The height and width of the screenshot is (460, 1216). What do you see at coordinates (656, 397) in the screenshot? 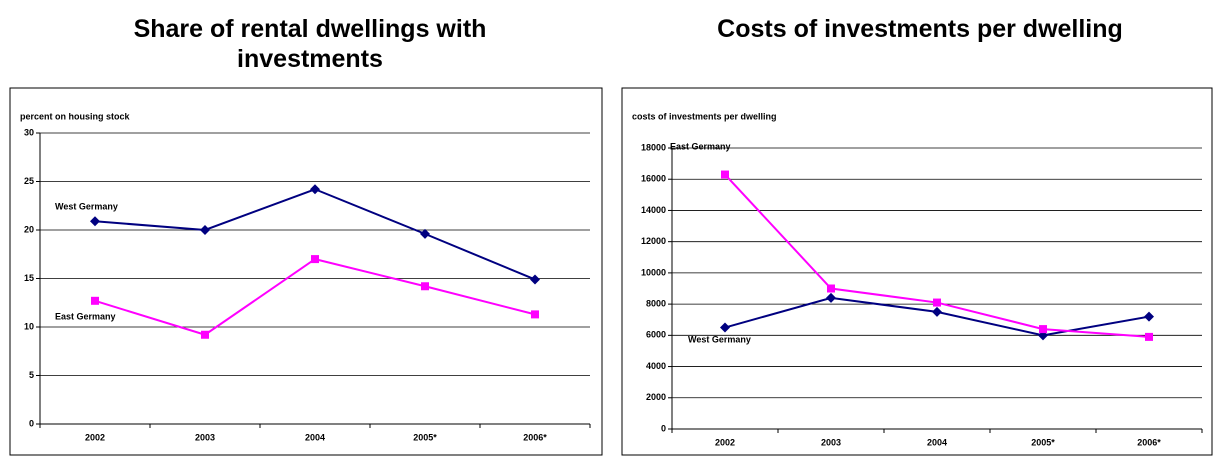
I see `y-tick-label: 2000` at bounding box center [656, 397].